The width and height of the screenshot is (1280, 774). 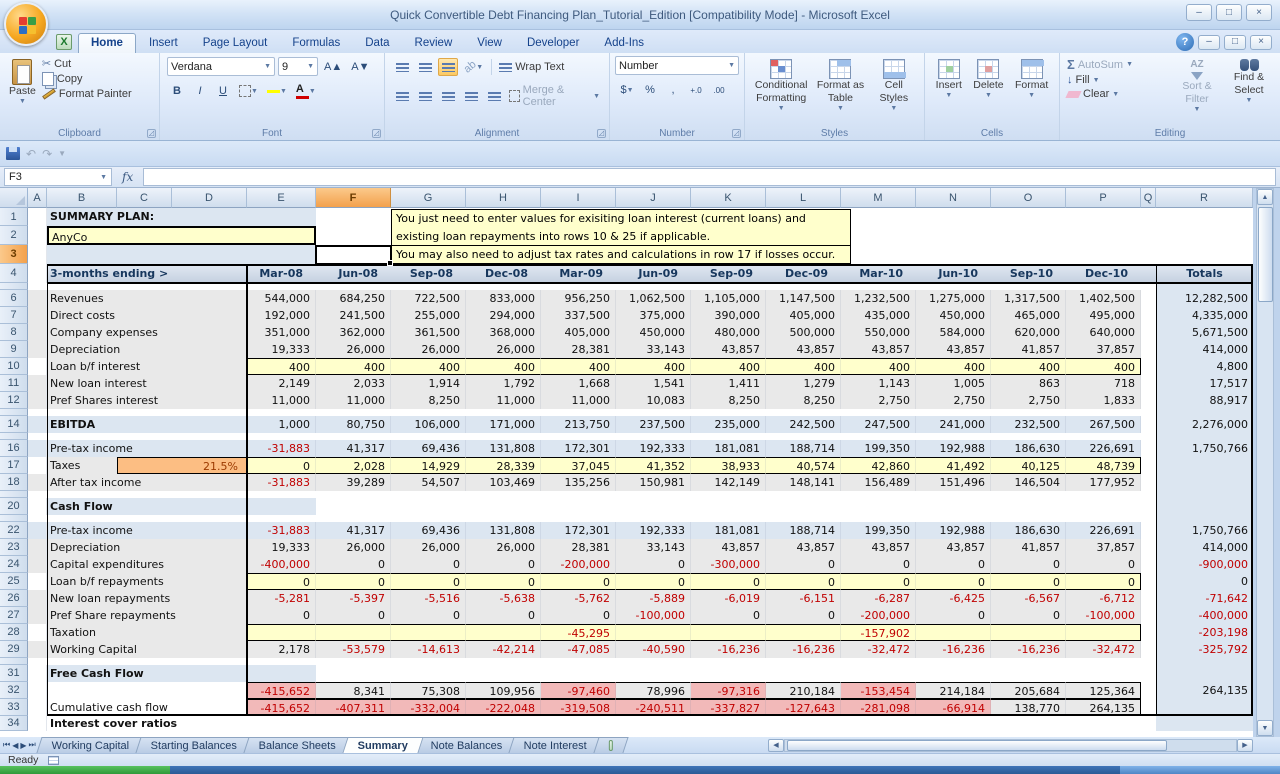 What do you see at coordinates (147, 315) in the screenshot?
I see `row-label: Direct costs` at bounding box center [147, 315].